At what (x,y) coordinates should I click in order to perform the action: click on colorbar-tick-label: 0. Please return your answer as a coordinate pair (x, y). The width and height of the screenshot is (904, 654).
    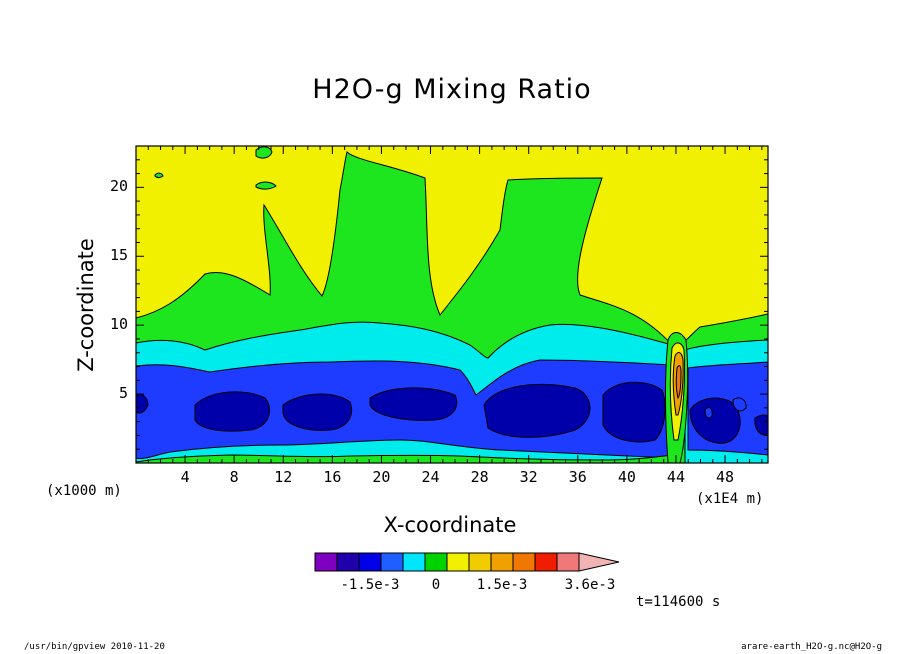
    Looking at the image, I should click on (436, 585).